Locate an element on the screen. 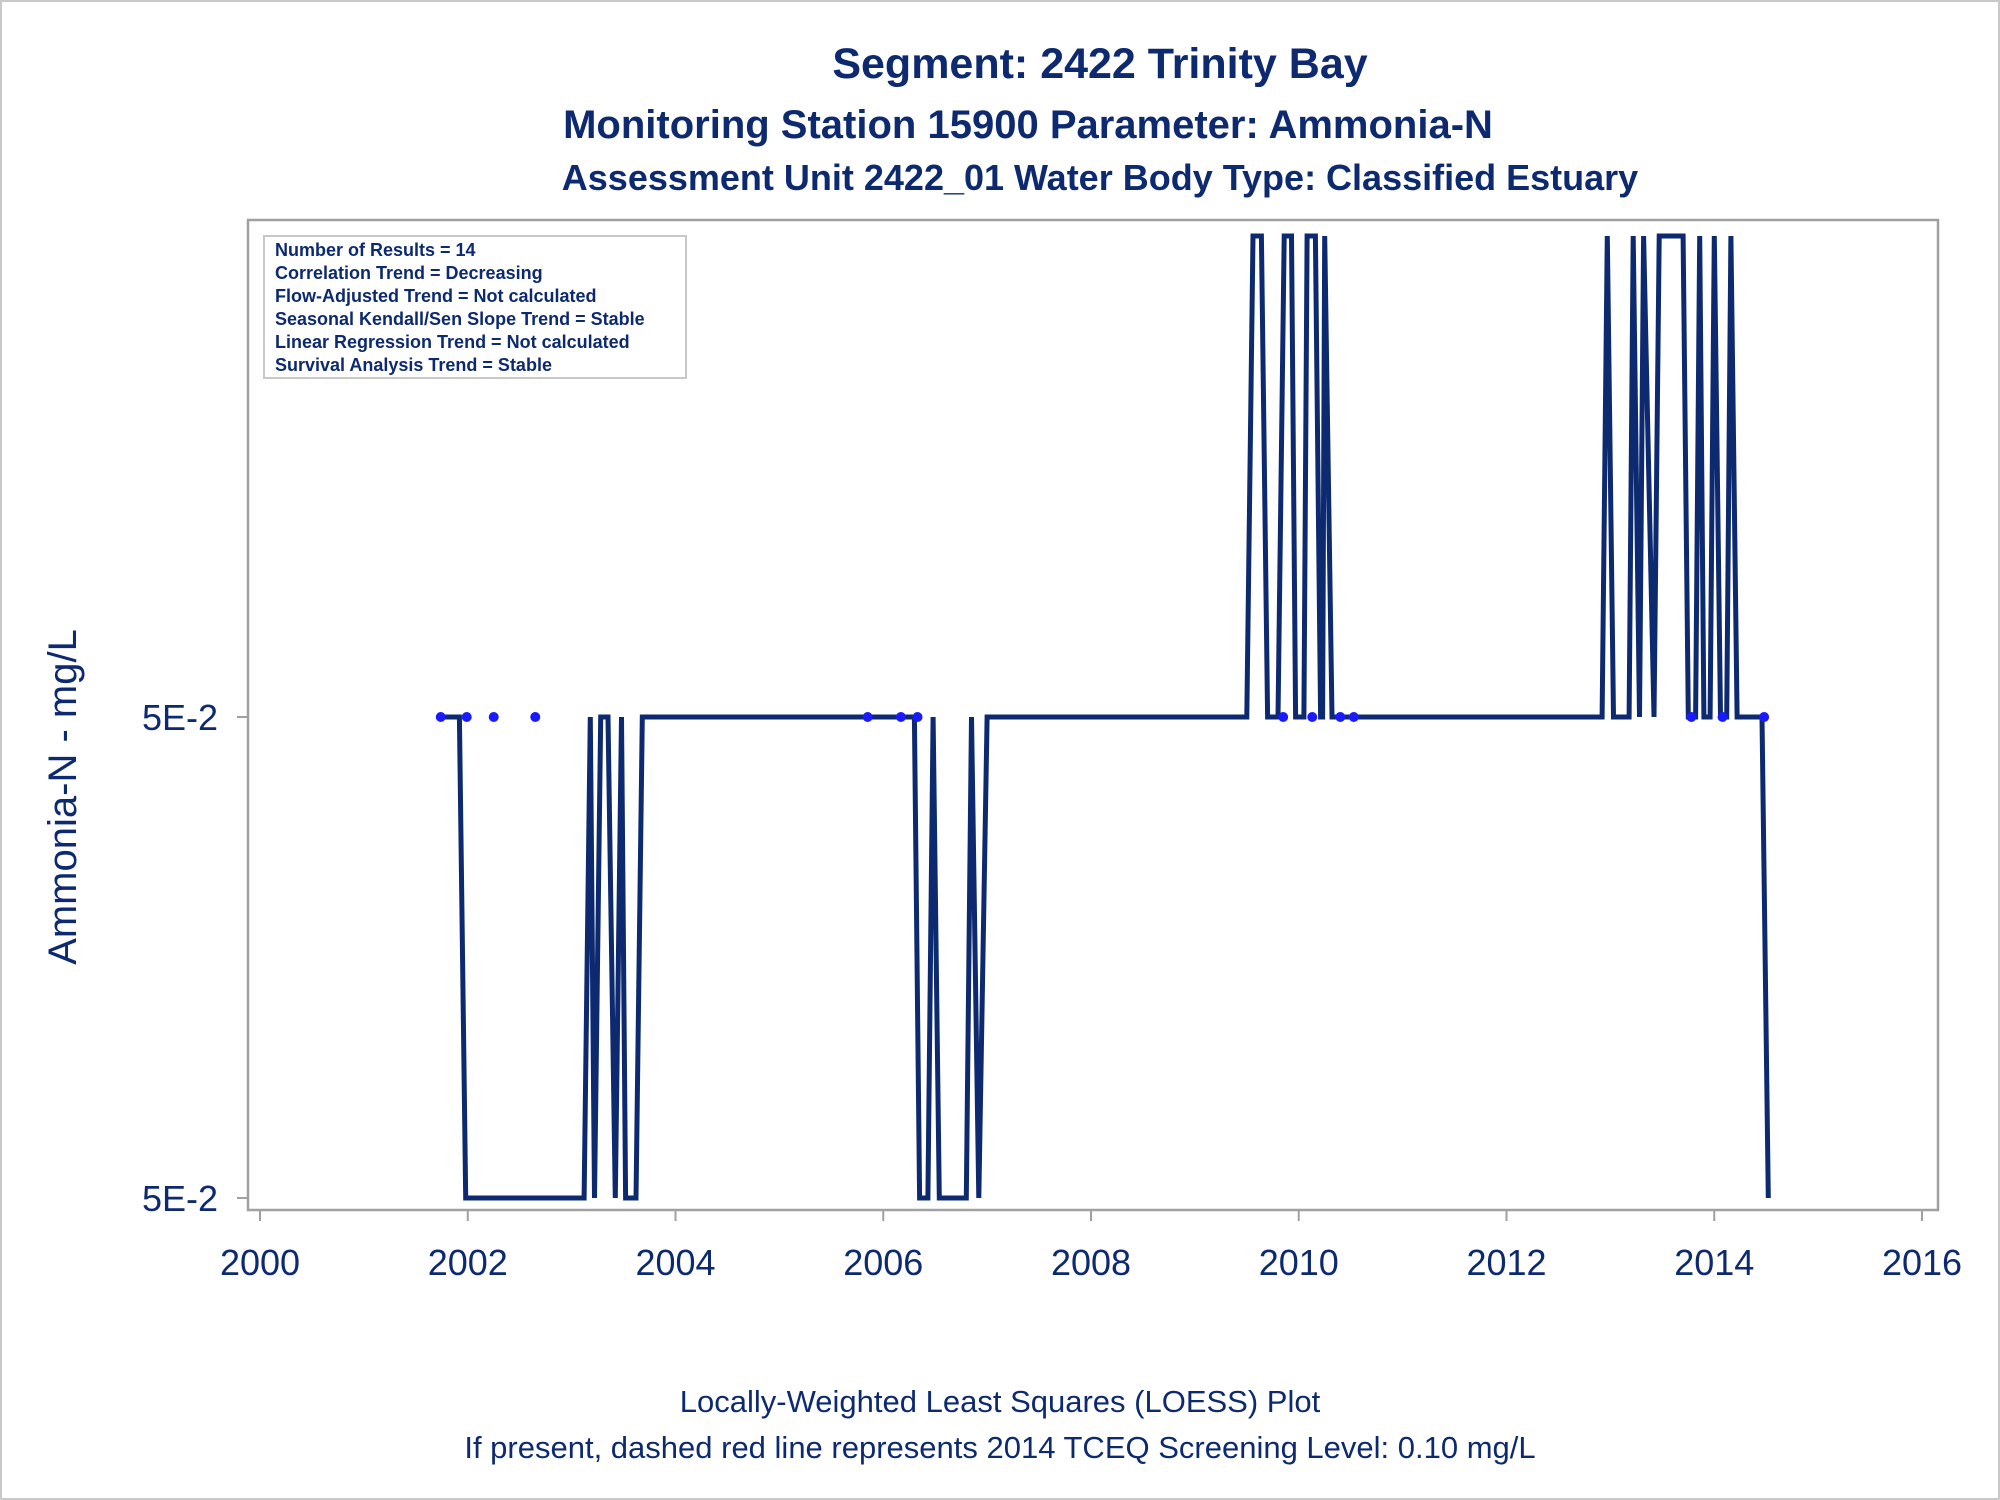  x-tick-label: 2014 is located at coordinates (1714, 1262).